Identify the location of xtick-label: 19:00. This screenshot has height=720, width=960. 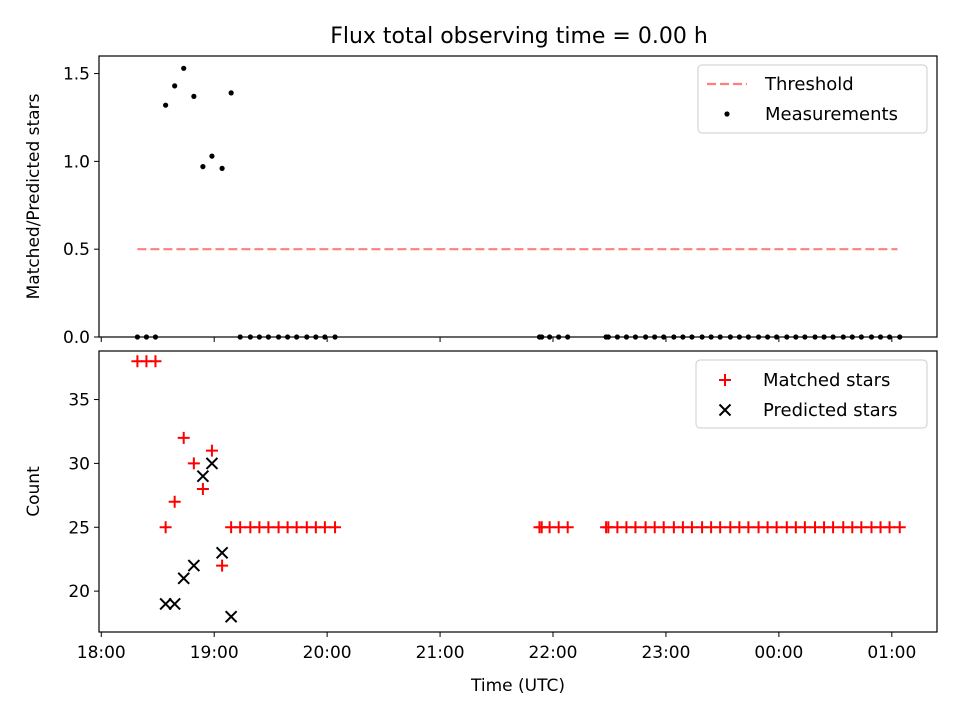
(214, 653).